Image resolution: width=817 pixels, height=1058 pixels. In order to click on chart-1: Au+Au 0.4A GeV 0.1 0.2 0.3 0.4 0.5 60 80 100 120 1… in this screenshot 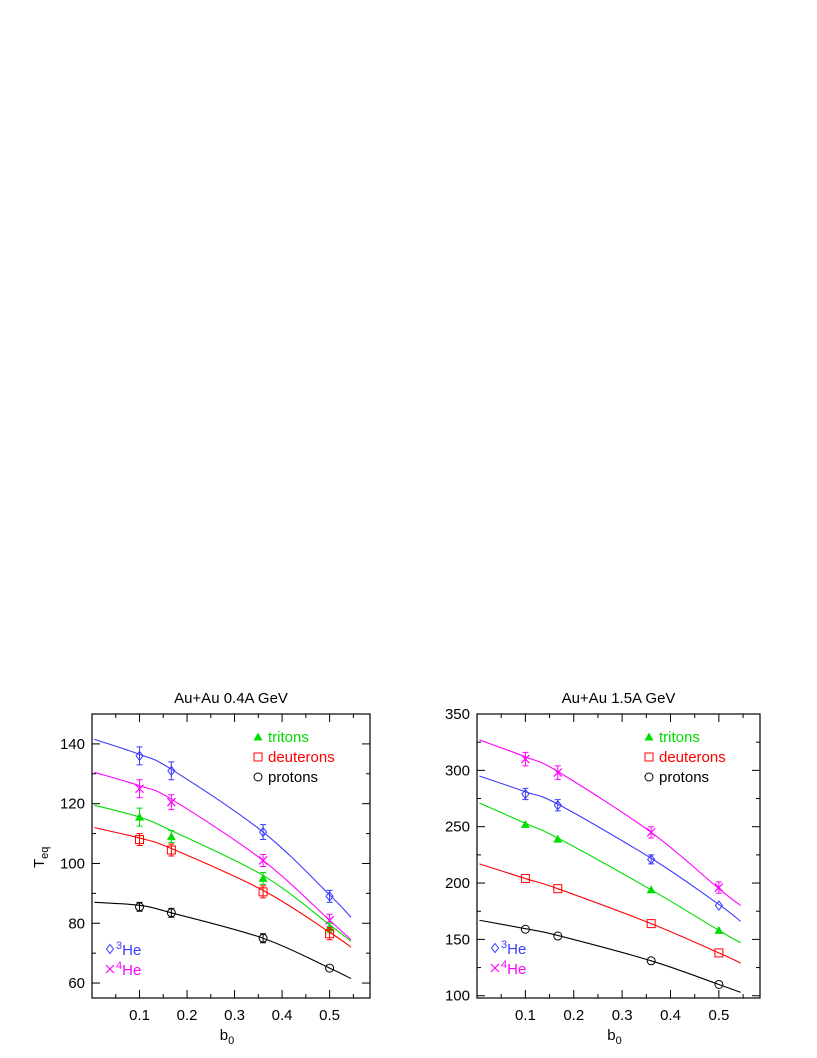, I will do `click(201, 868)`.